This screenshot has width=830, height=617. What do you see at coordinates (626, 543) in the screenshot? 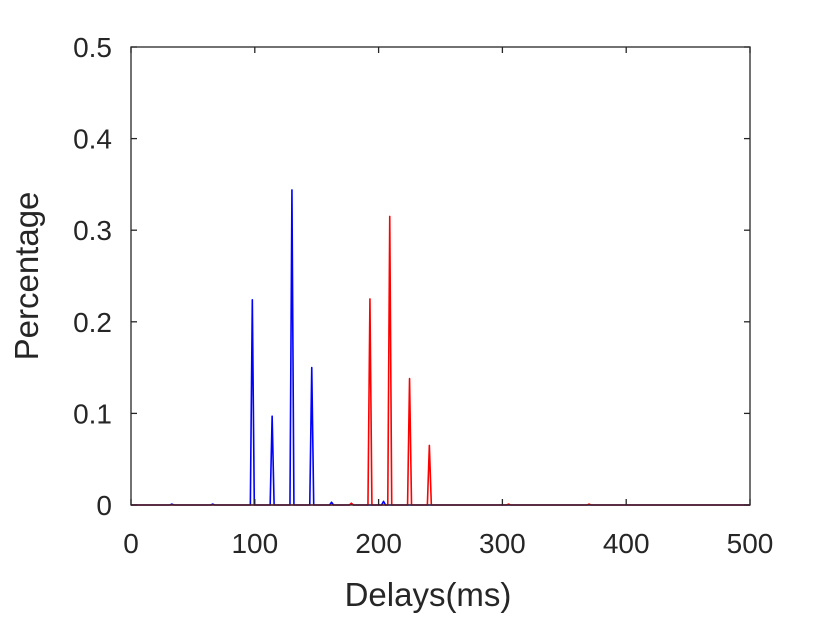
I see `x-tick-label: 400` at bounding box center [626, 543].